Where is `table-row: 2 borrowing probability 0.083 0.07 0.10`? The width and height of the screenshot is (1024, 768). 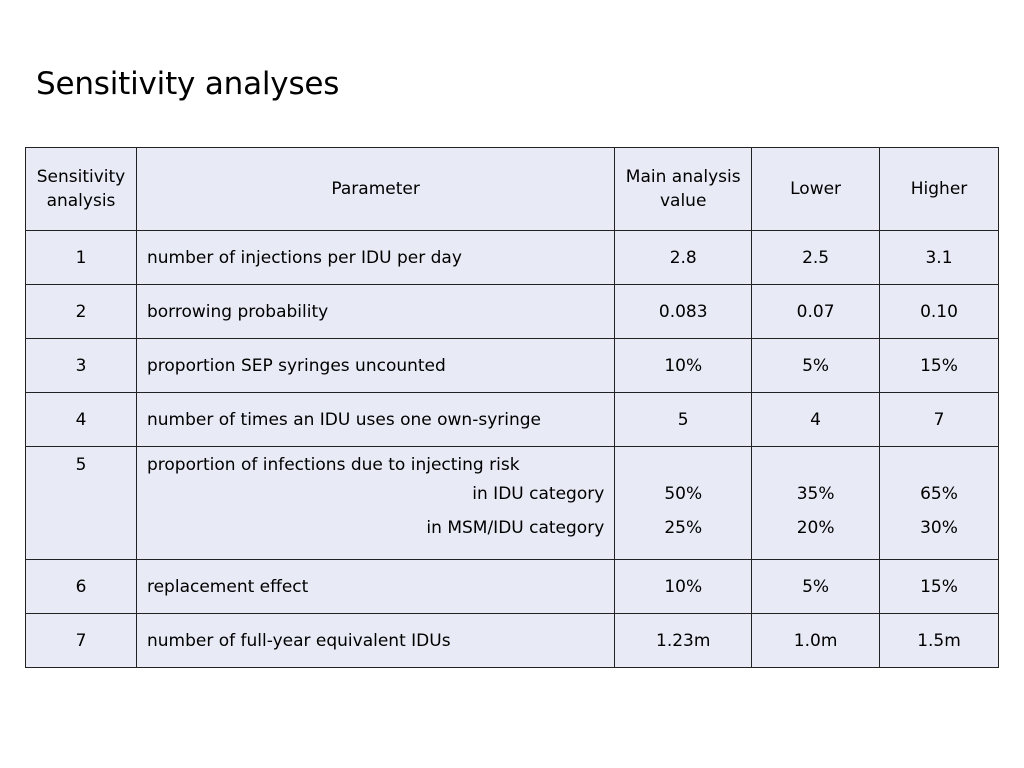
table-row: 2 borrowing probability 0.083 0.07 0.10 is located at coordinates (512, 311).